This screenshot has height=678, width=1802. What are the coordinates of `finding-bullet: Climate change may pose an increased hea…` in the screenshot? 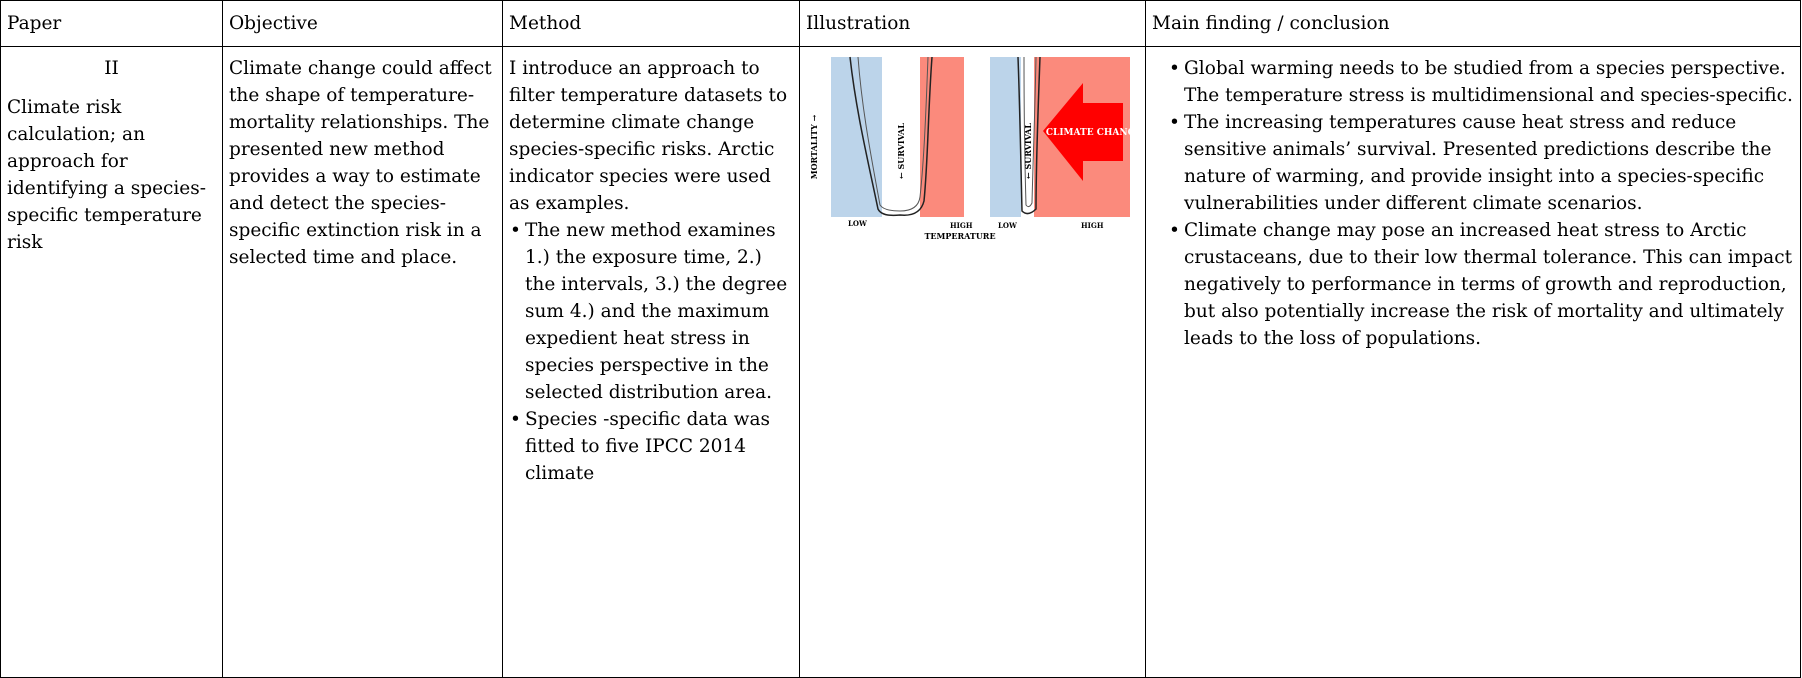 It's located at (1481, 284).